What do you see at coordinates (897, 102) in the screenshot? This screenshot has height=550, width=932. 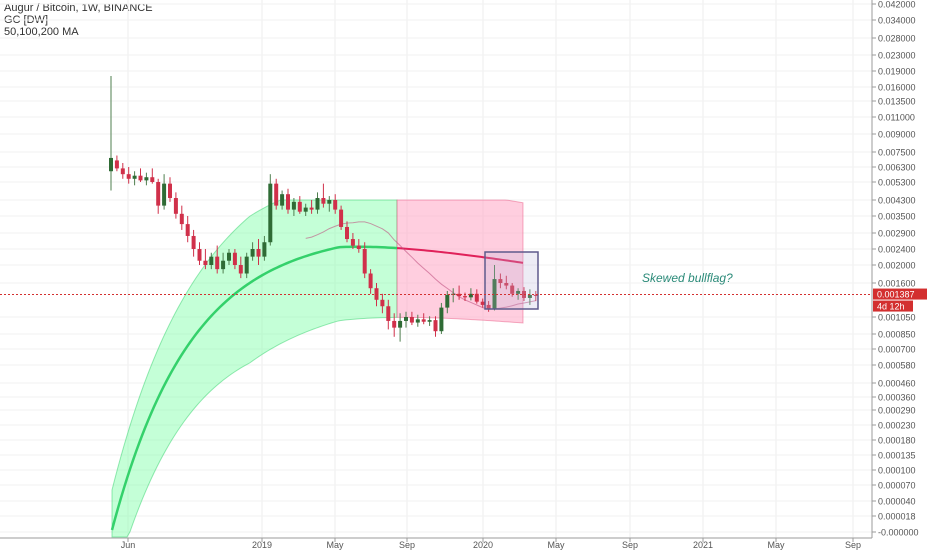 I see `y-tick-label: 0.013500` at bounding box center [897, 102].